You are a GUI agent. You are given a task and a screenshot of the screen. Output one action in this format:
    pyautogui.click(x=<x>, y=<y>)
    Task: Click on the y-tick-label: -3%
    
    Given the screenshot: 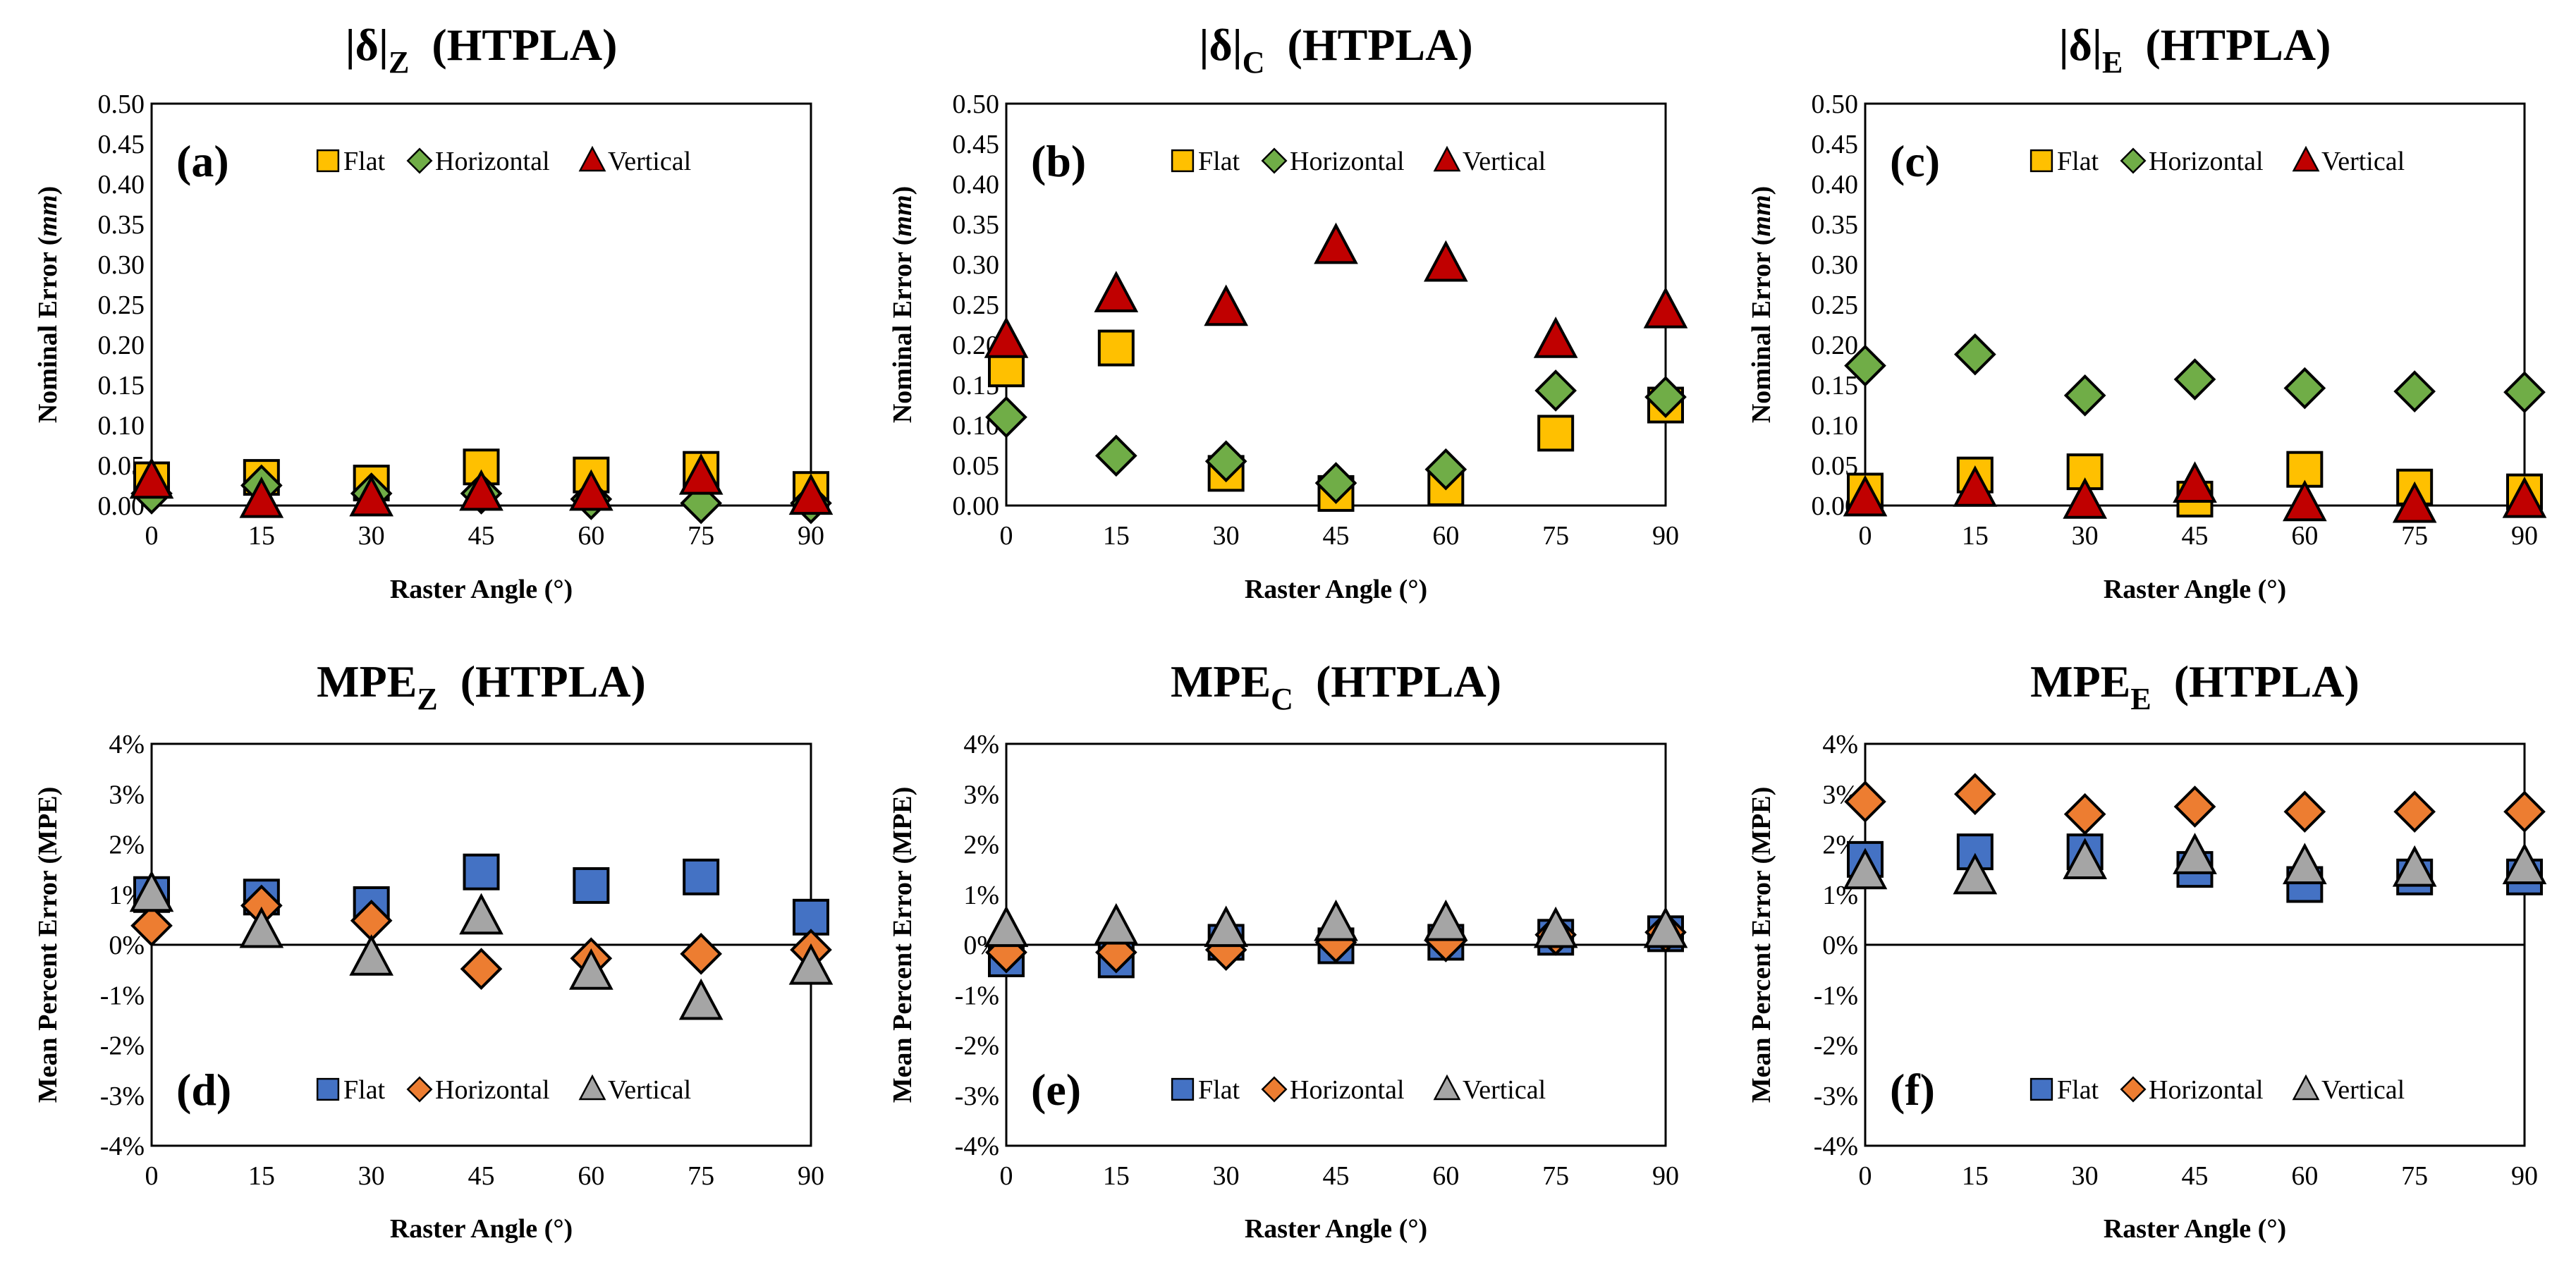 What is the action you would take?
    pyautogui.click(x=123, y=1096)
    